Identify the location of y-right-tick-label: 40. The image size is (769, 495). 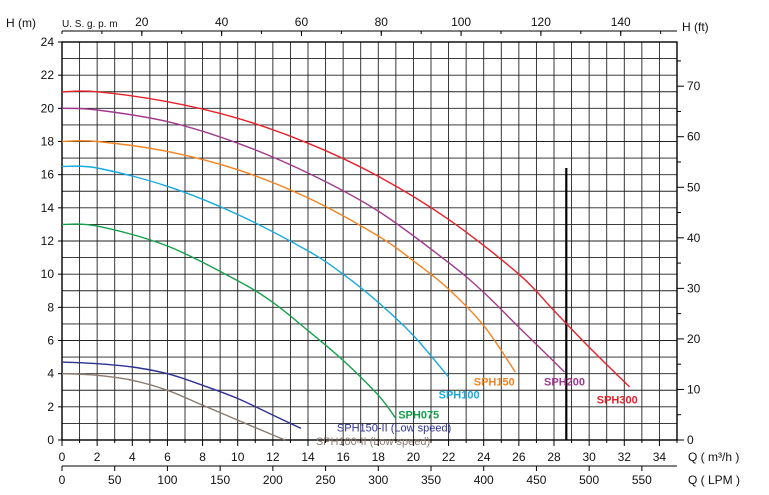
(694, 238).